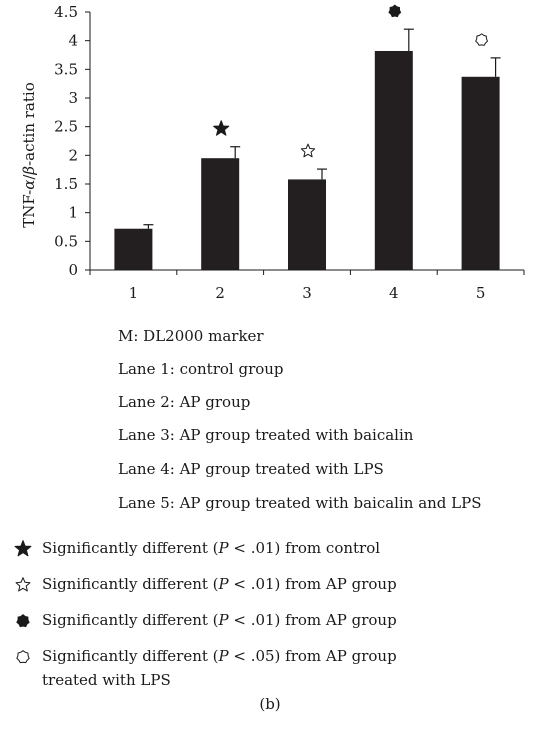 The height and width of the screenshot is (744, 540). I want to click on significance-text-line2: treated with LPS, so click(106, 680).